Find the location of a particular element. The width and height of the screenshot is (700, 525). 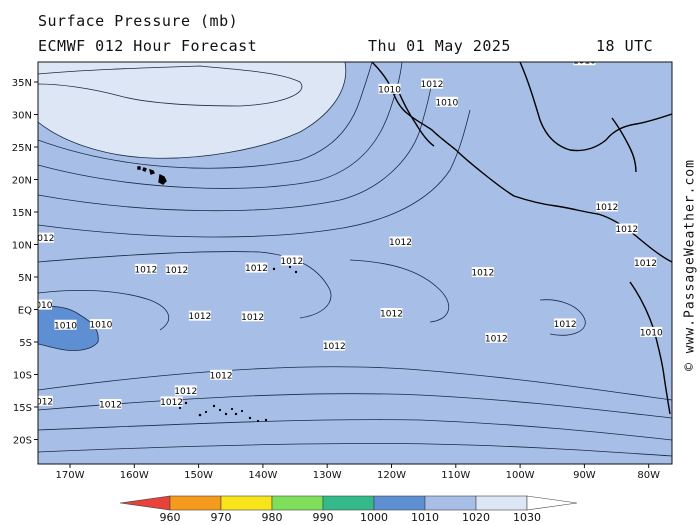

longitude-tick: 80W is located at coordinates (648, 472).